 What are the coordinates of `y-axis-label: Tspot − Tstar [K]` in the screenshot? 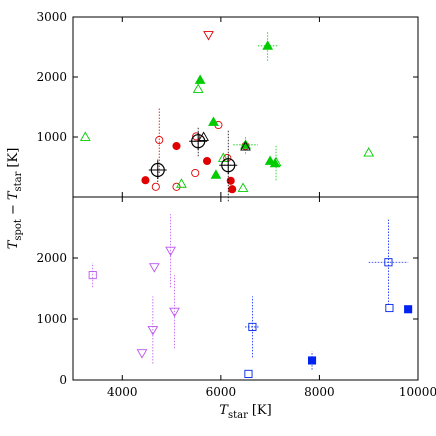 It's located at (15, 199).